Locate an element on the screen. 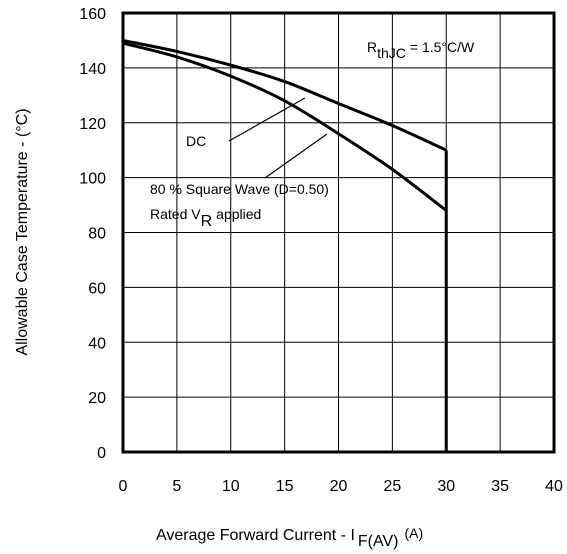  x-axis-label: Average Forward Current - I F(AV) (A) is located at coordinates (289, 537).